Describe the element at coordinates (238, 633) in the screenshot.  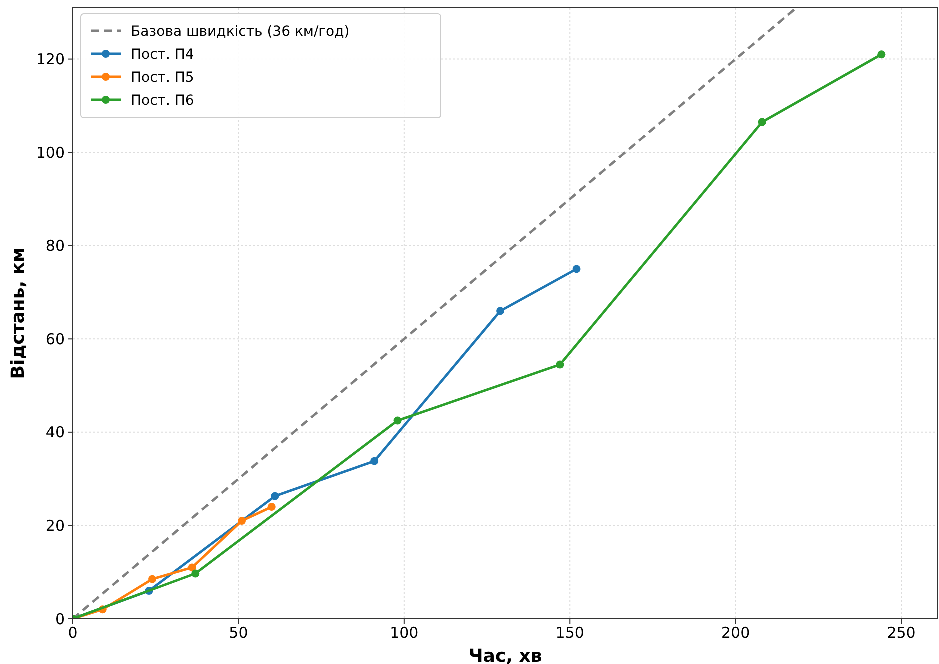
I see `x-tick-label: 50` at that location.